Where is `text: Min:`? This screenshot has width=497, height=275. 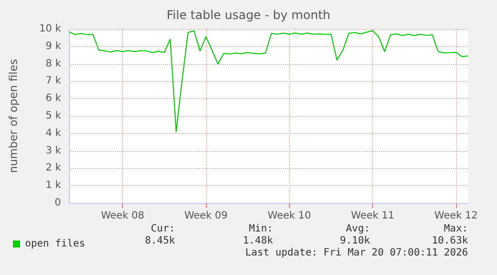
text: Min: is located at coordinates (260, 229).